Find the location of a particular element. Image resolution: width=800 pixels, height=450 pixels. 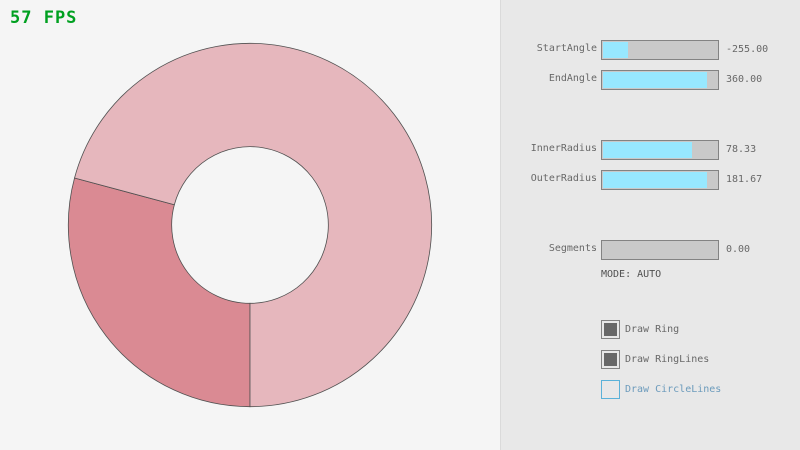

checkbox-label: Draw RingLines is located at coordinates (667, 359).